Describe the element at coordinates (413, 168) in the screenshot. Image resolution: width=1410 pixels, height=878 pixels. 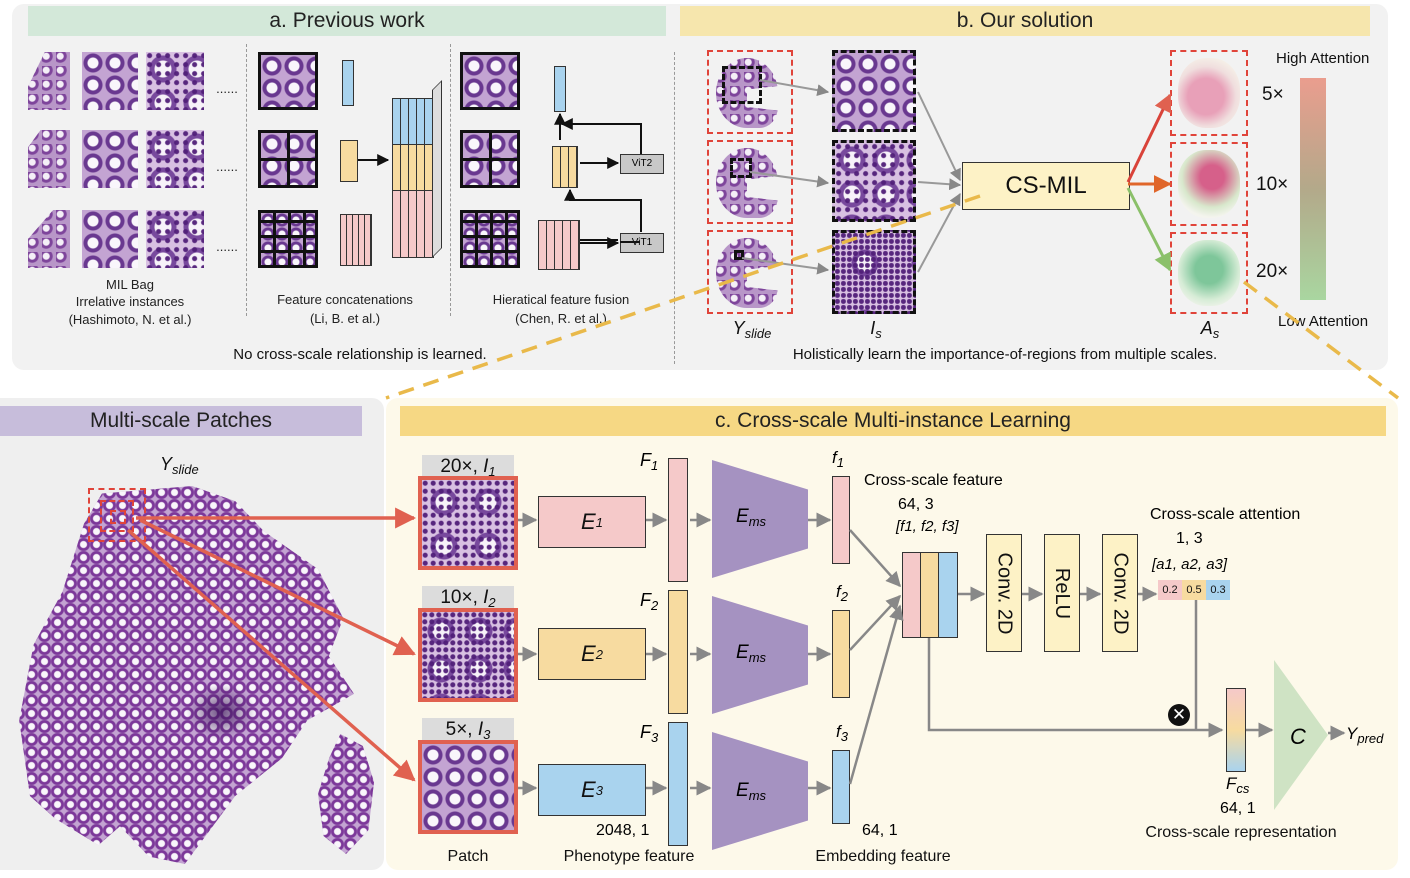
I see `concat-yellow` at that location.